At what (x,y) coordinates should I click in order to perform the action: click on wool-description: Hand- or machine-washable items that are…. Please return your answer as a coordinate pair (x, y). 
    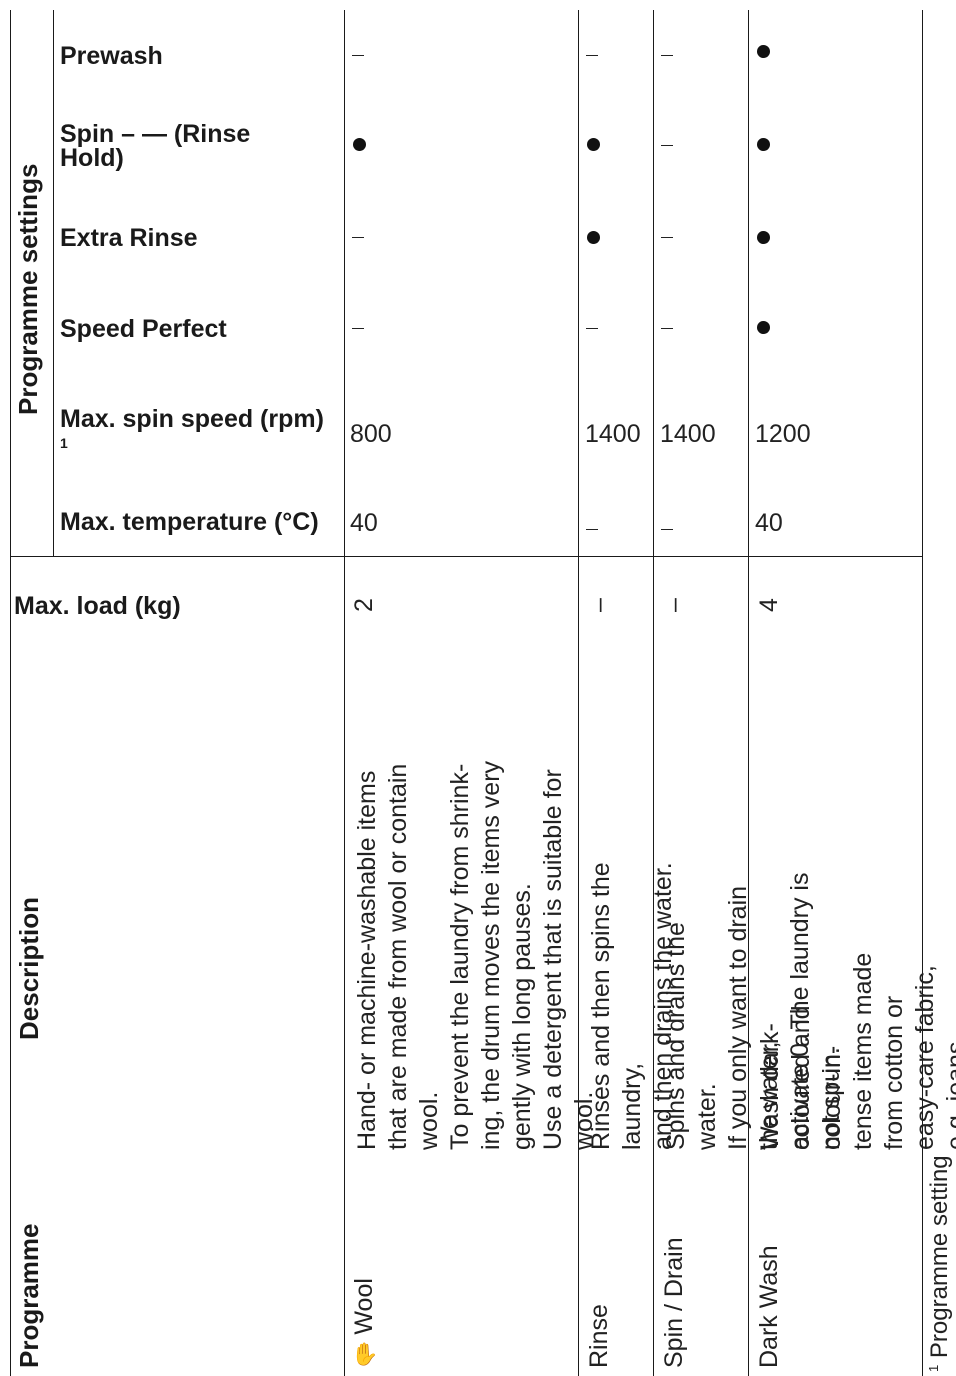
    Looking at the image, I should click on (475, 955).